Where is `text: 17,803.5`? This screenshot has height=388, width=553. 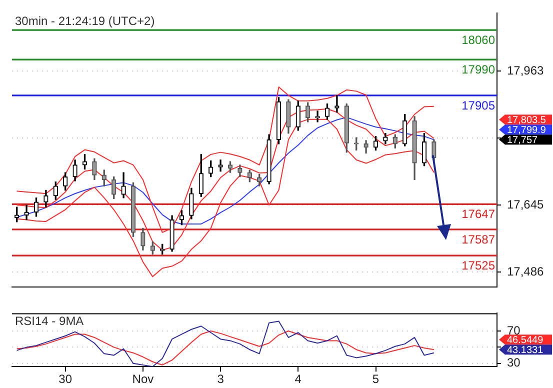
text: 17,803.5 is located at coordinates (526, 120).